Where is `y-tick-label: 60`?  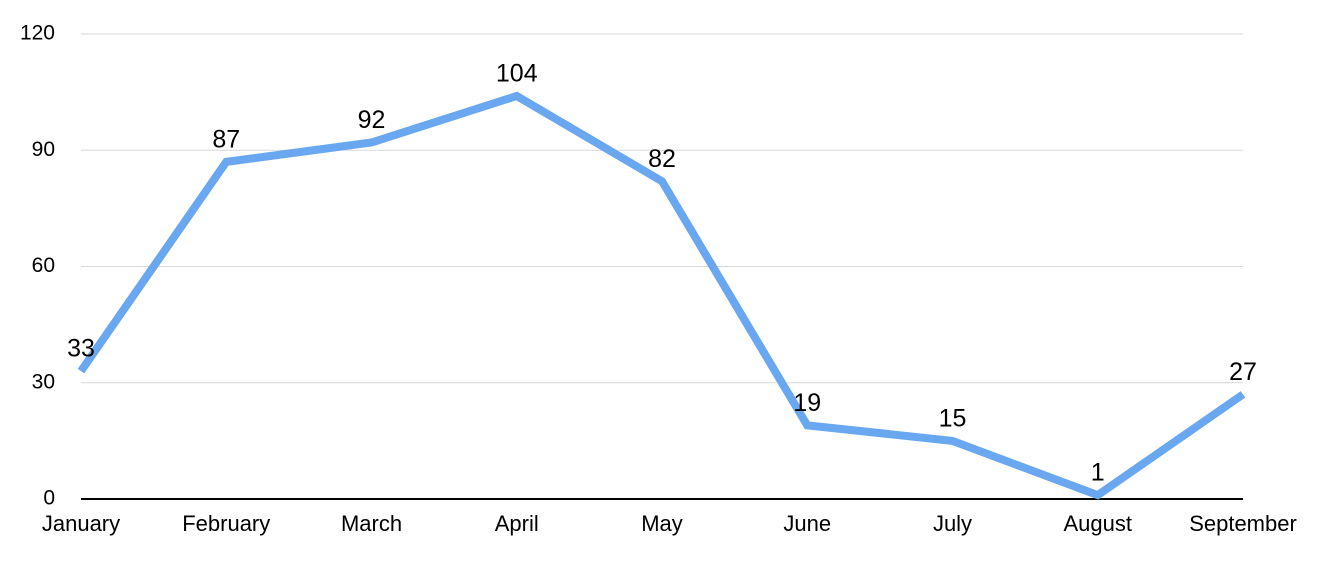
y-tick-label: 60 is located at coordinates (43, 265).